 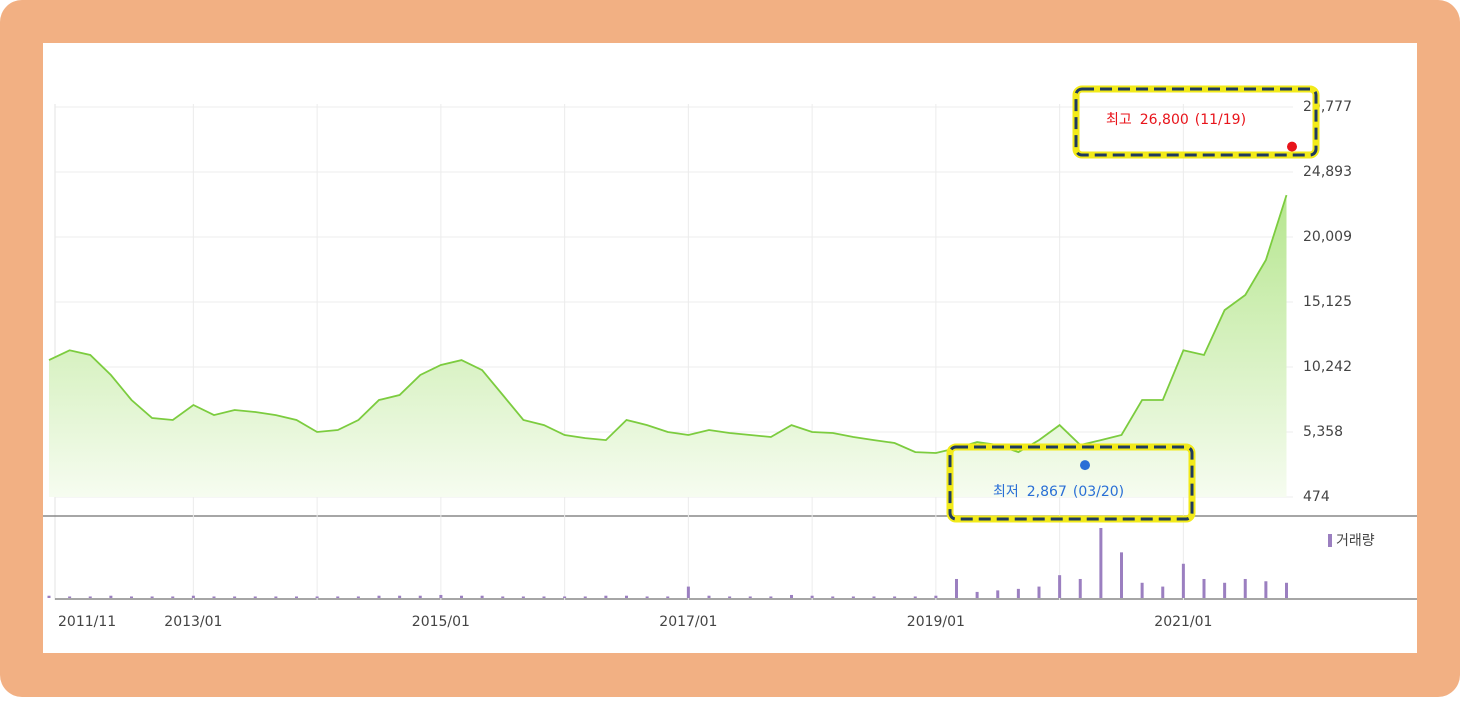 I want to click on extreme-value: 26,800, so click(x=1164, y=120).